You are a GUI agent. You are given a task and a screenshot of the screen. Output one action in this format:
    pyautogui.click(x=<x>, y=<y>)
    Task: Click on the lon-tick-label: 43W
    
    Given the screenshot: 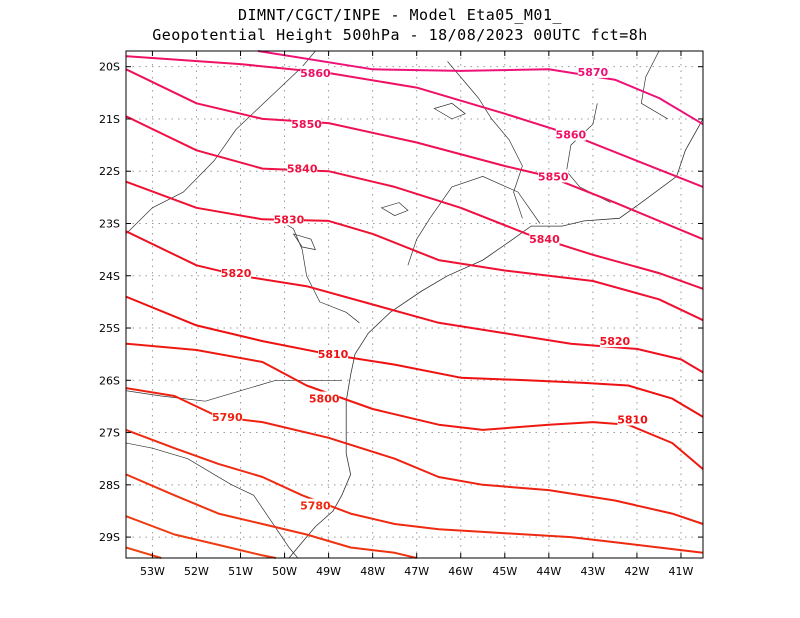 What is the action you would take?
    pyautogui.click(x=592, y=571)
    